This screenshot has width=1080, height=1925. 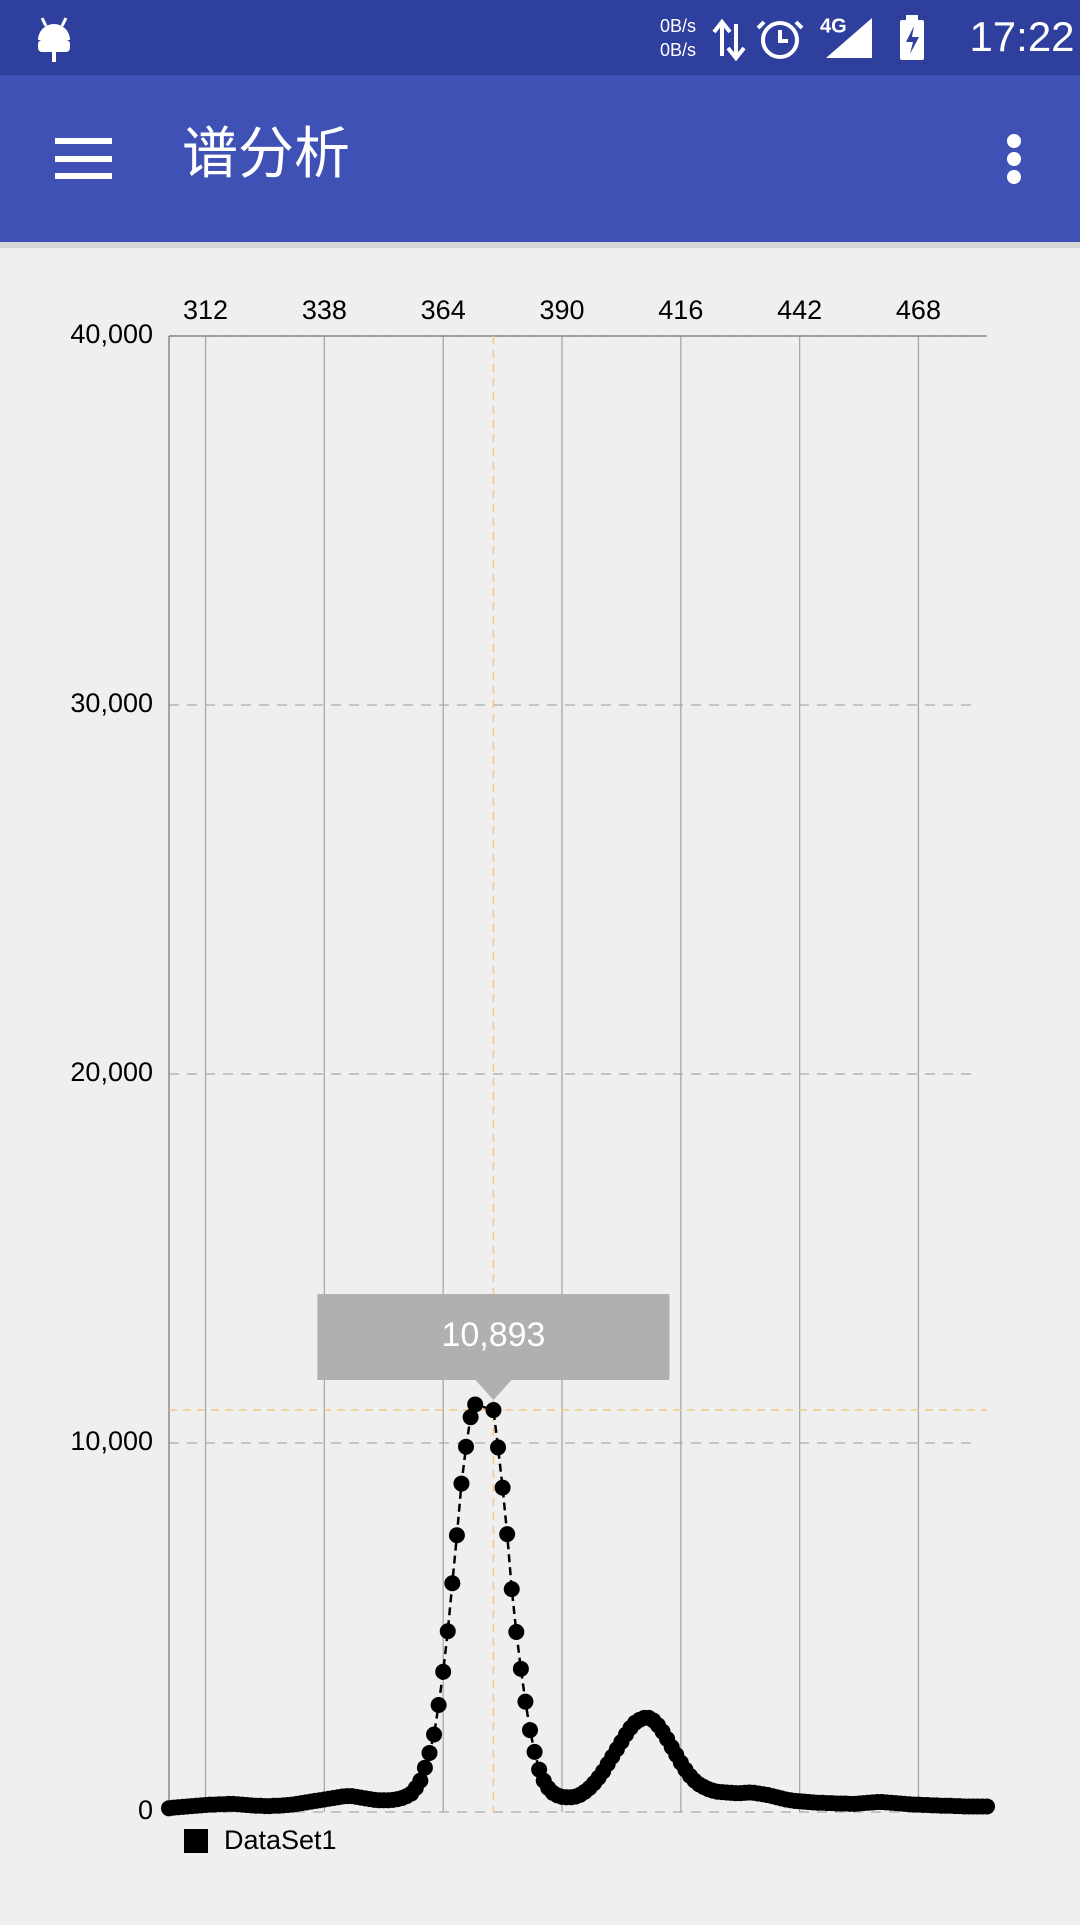 I want to click on menu-button, so click(x=83, y=158).